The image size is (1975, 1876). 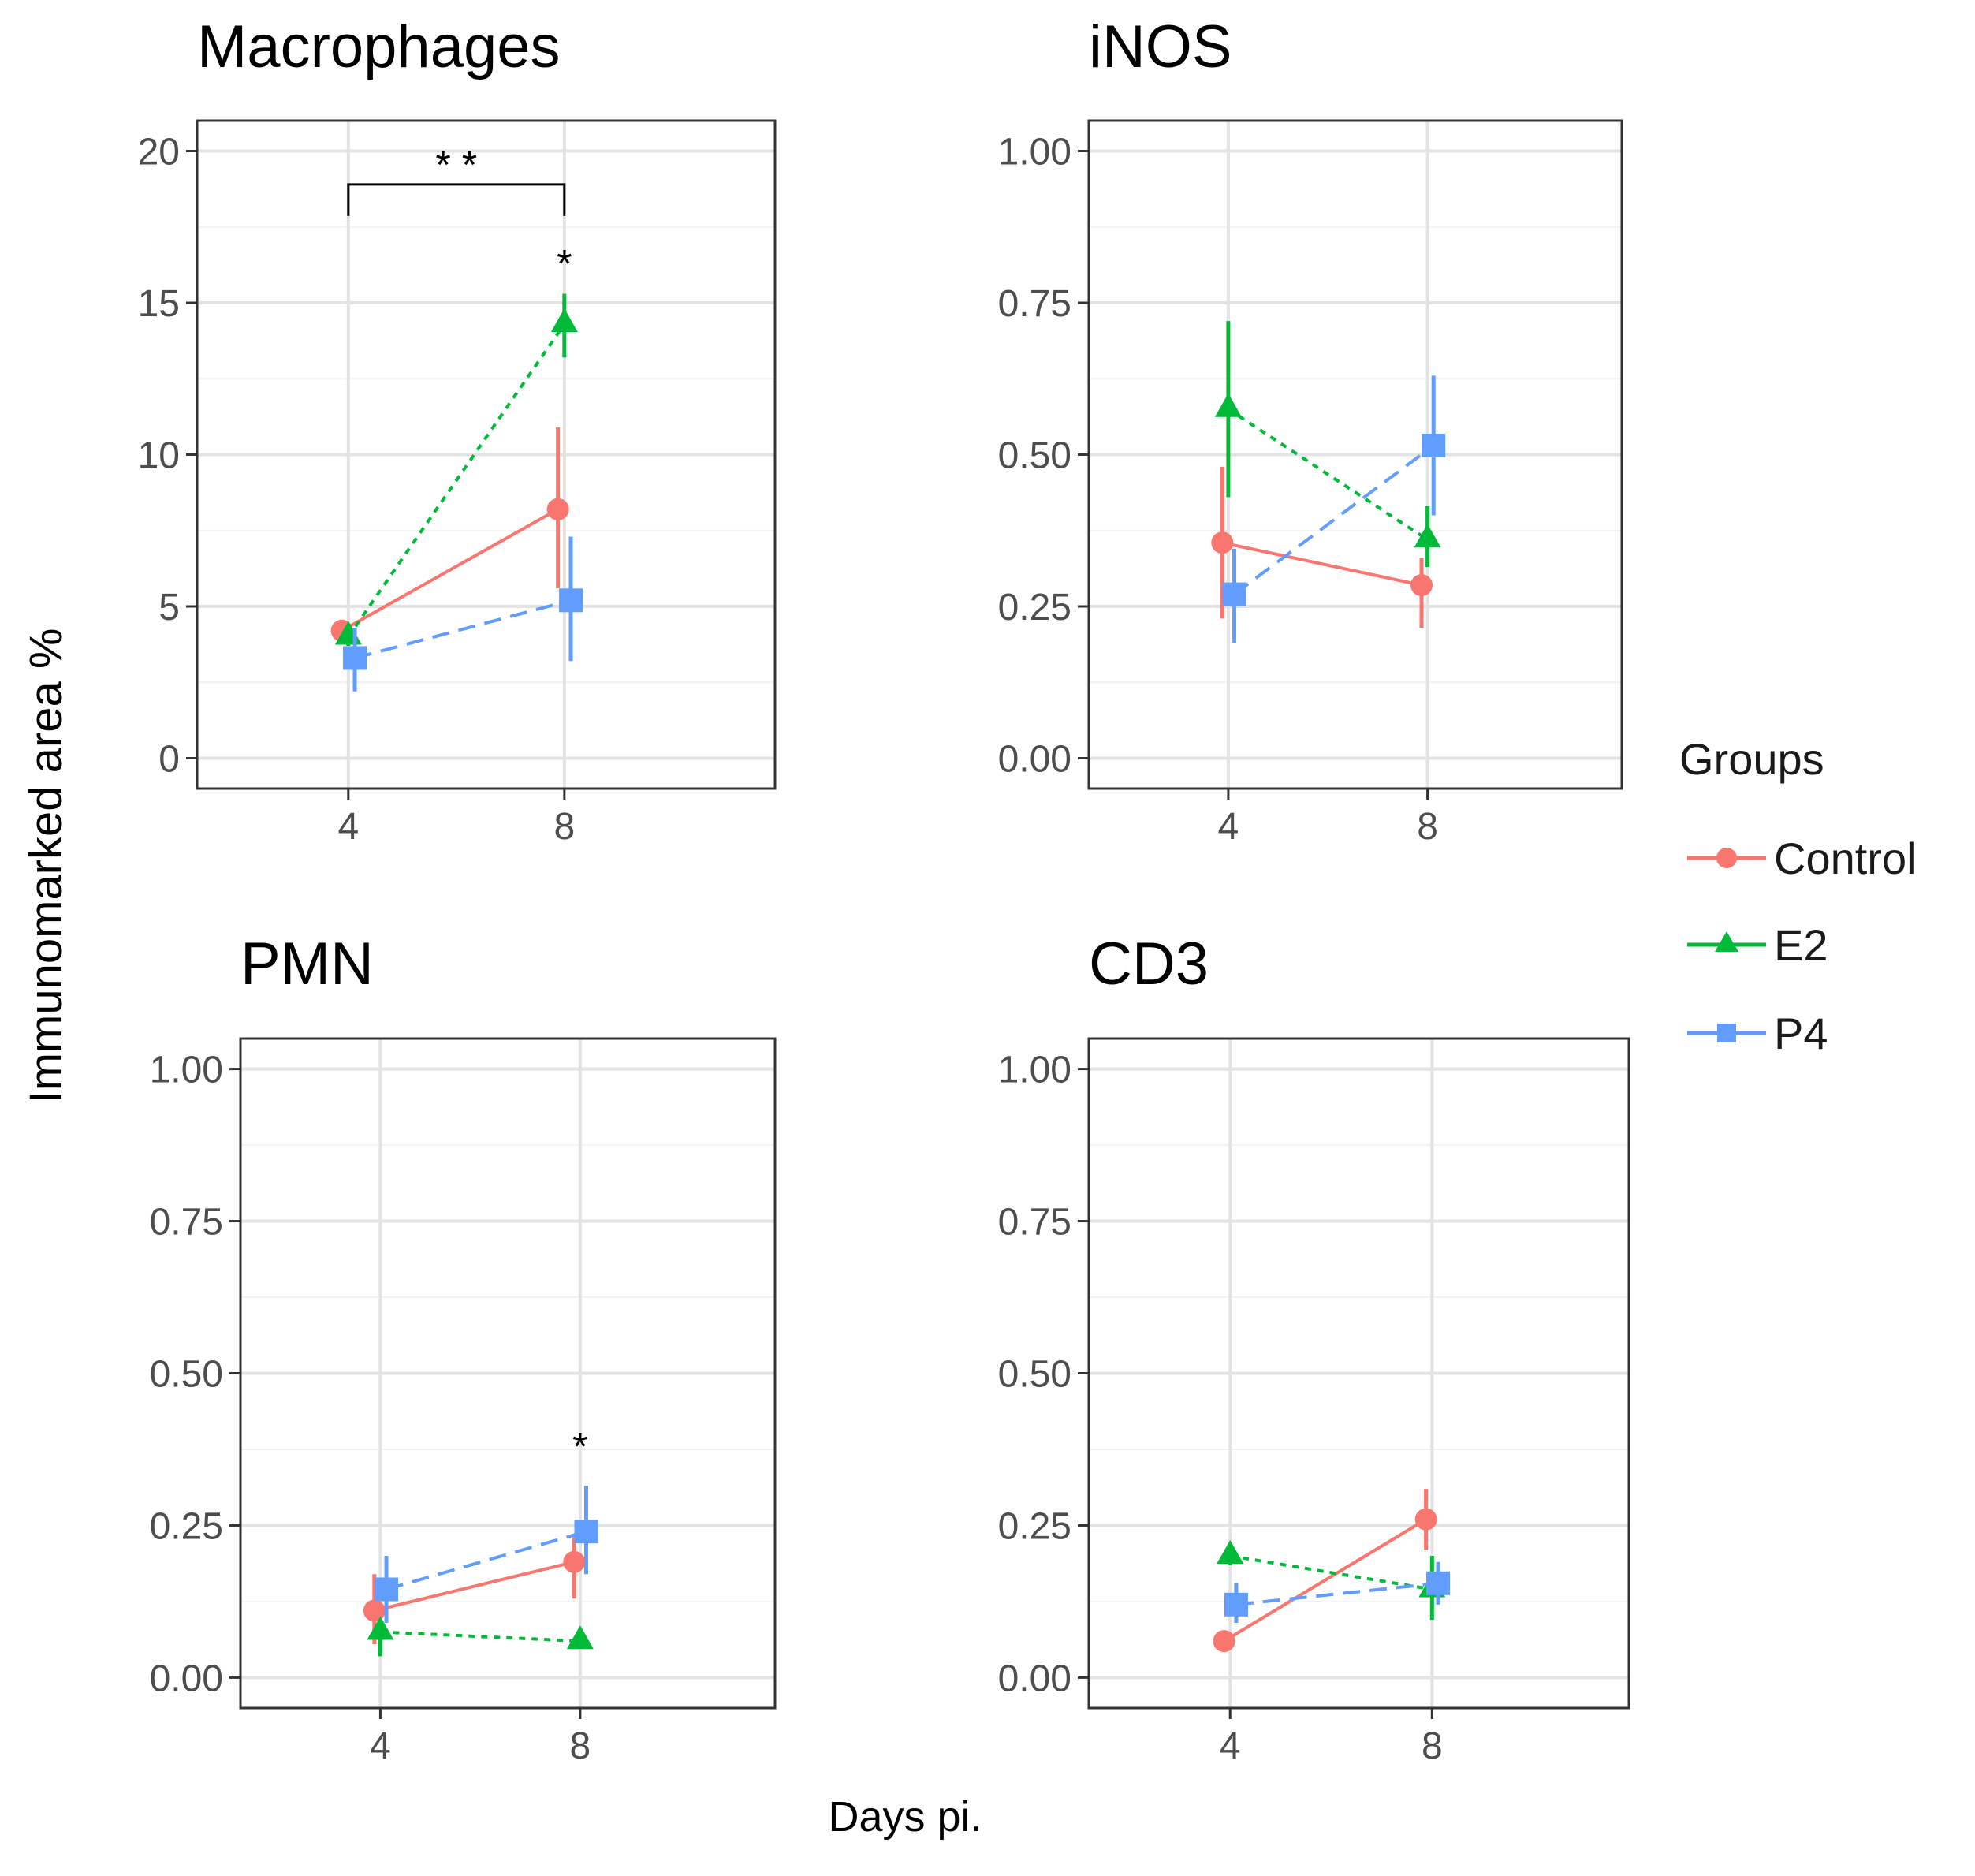 I want to click on y-tick-label: 20, so click(x=159, y=152).